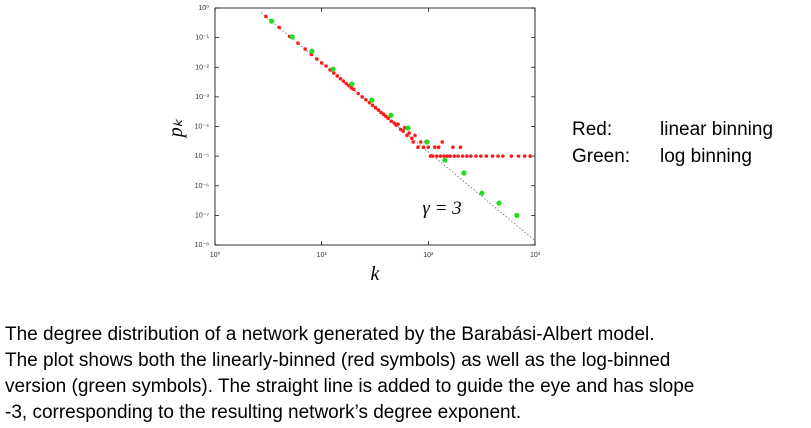 Image resolution: width=811 pixels, height=428 pixels. What do you see at coordinates (202, 156) in the screenshot?
I see `y-tick-label: 10⁻⁵` at bounding box center [202, 156].